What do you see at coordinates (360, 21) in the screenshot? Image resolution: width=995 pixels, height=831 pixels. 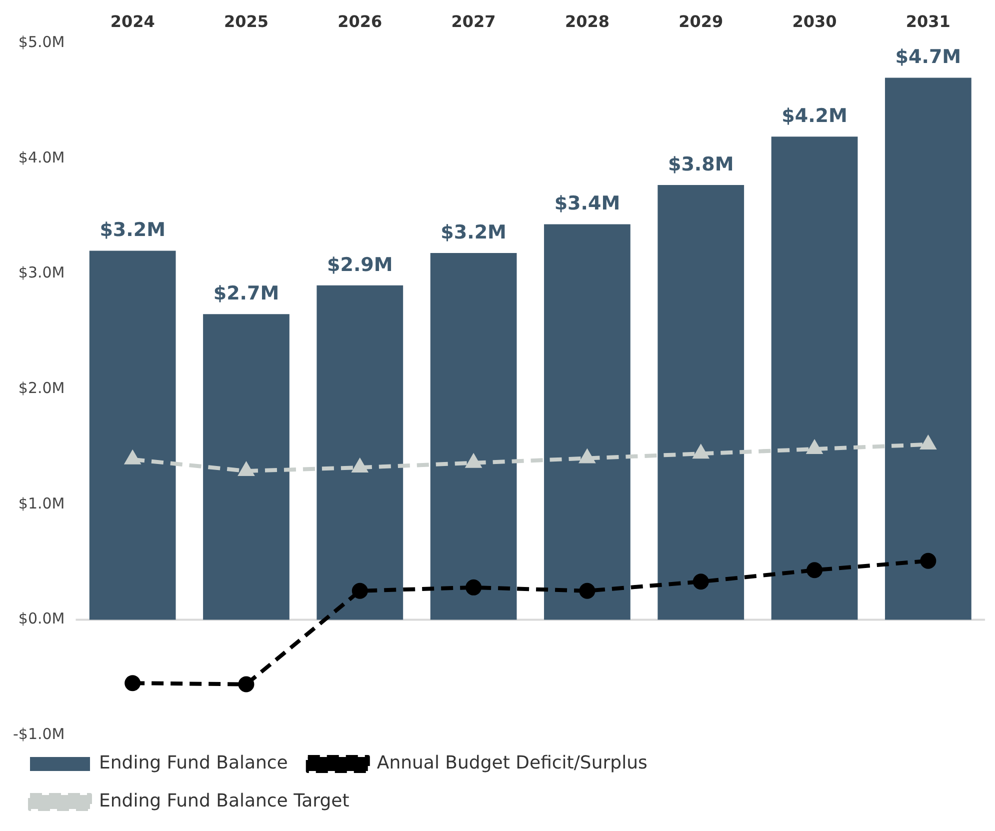 I see `x-tick-label: 2026` at bounding box center [360, 21].